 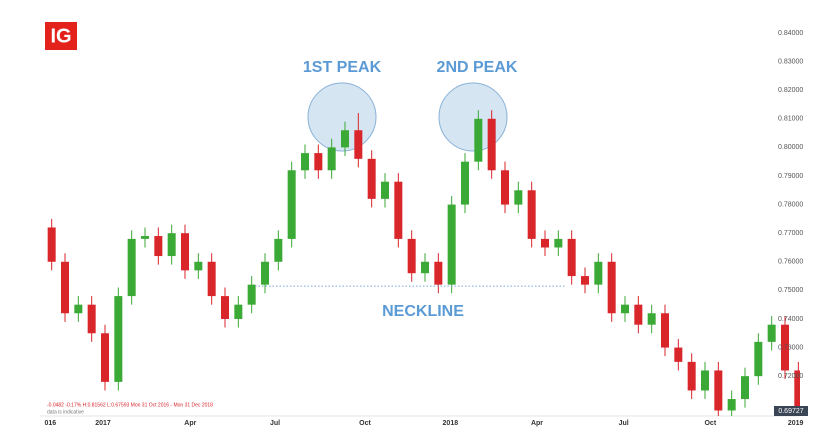 What do you see at coordinates (423, 311) in the screenshot?
I see `neckline-label: NECKLINE` at bounding box center [423, 311].